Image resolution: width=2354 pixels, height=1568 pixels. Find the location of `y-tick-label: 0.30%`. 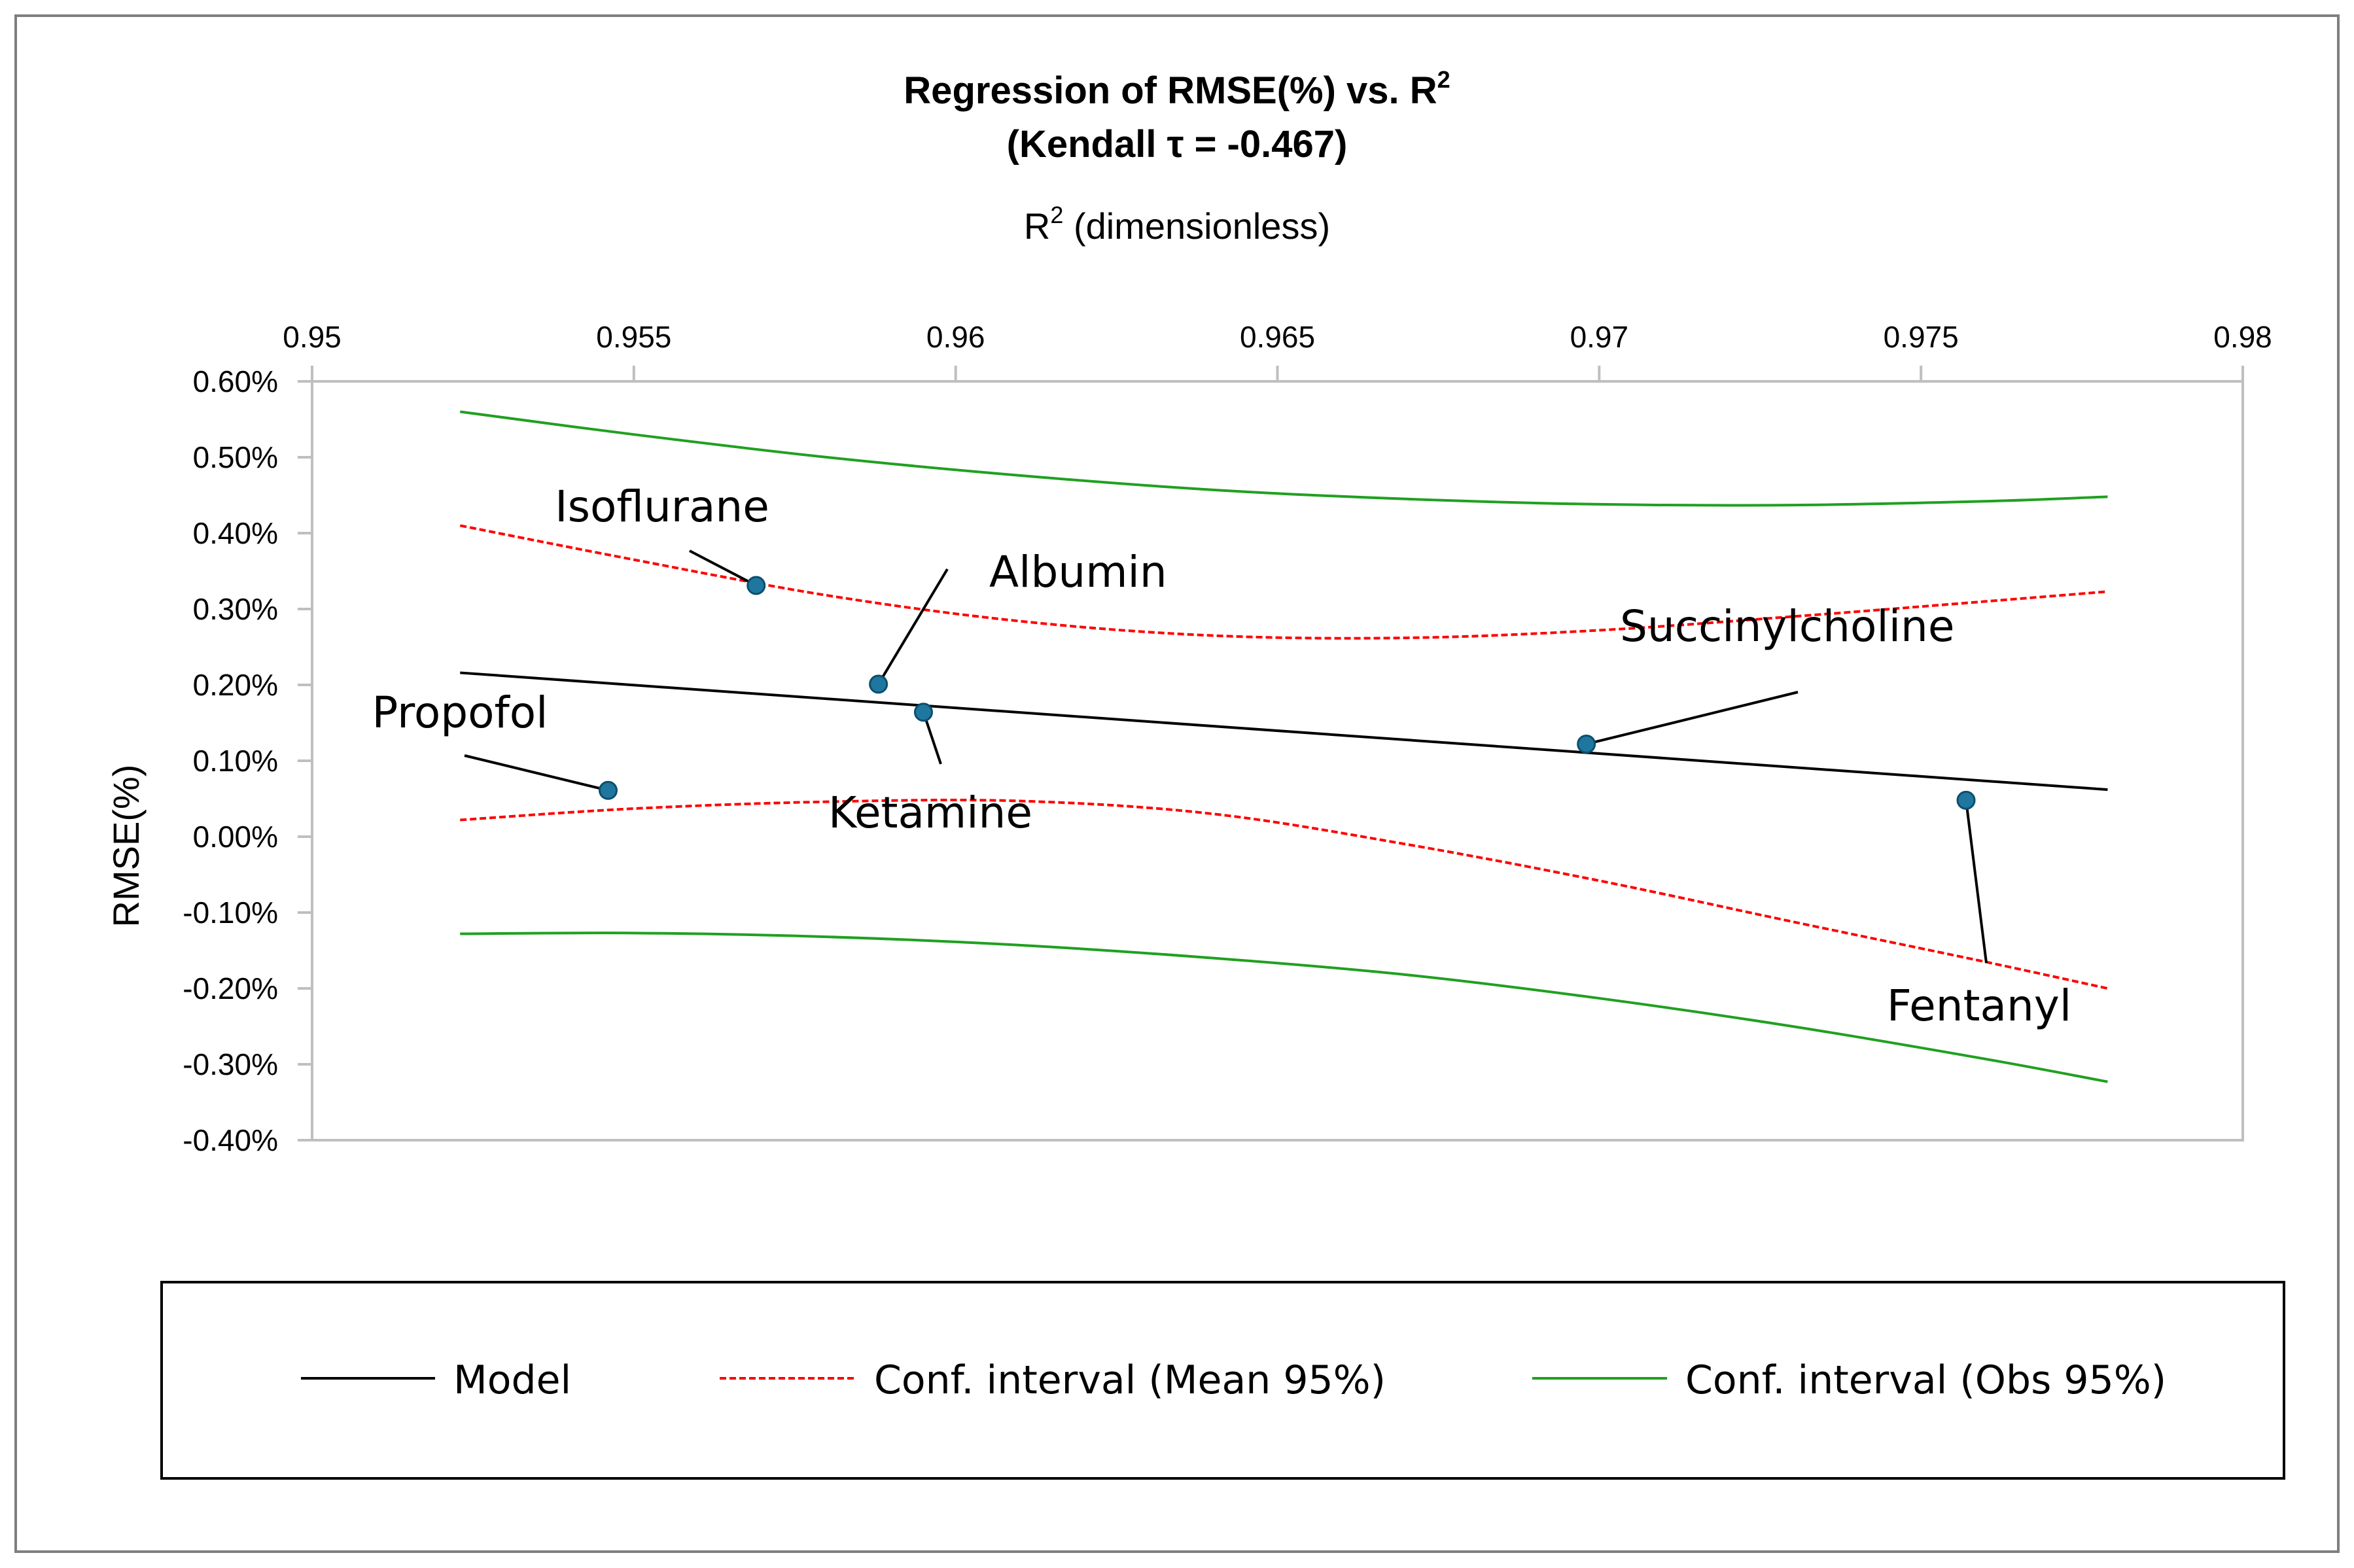

y-tick-label: 0.30% is located at coordinates (235, 609).